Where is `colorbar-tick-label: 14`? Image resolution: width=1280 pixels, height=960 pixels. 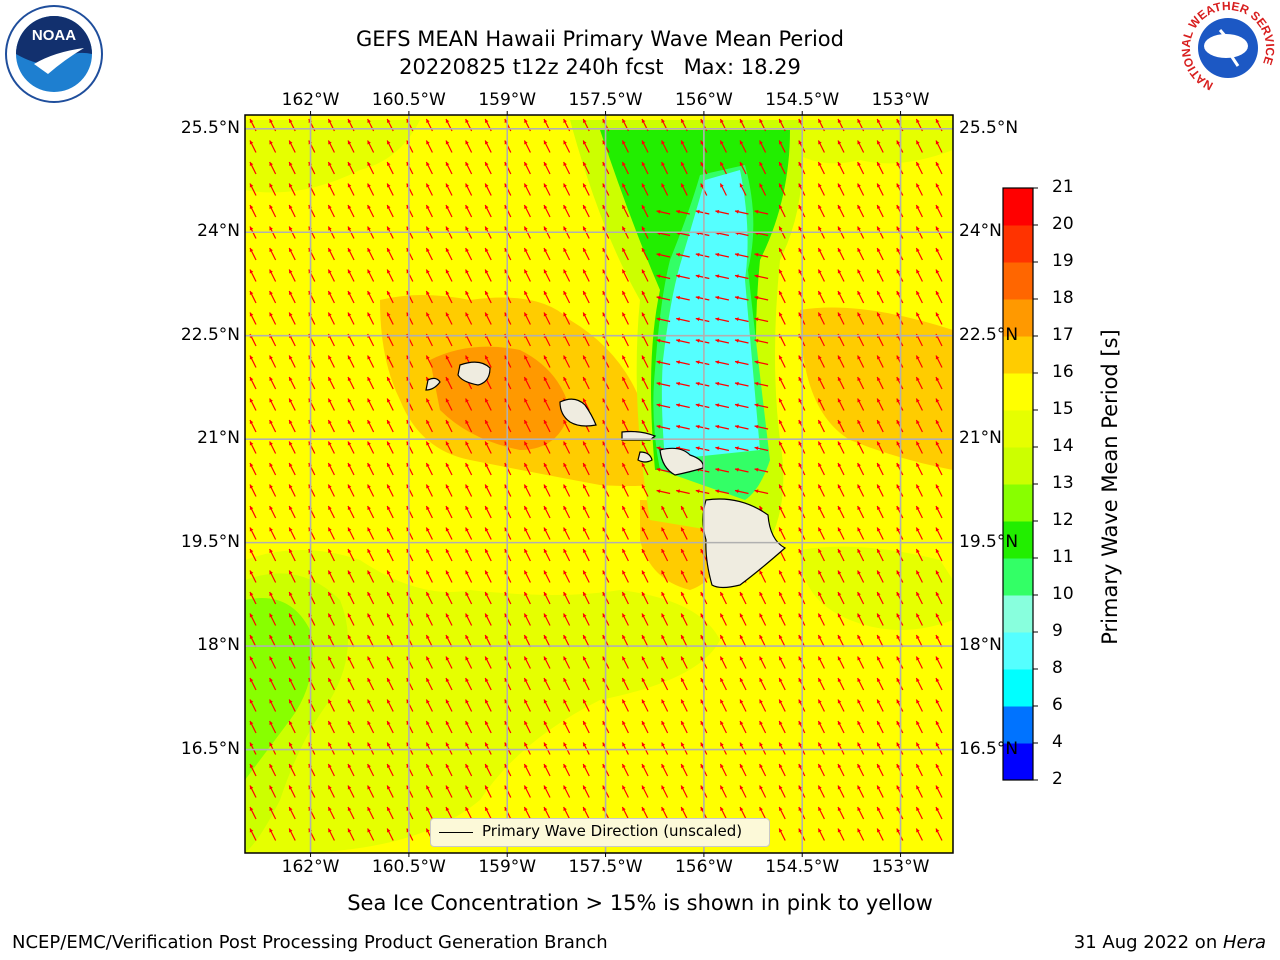 colorbar-tick-label: 14 is located at coordinates (1063, 446).